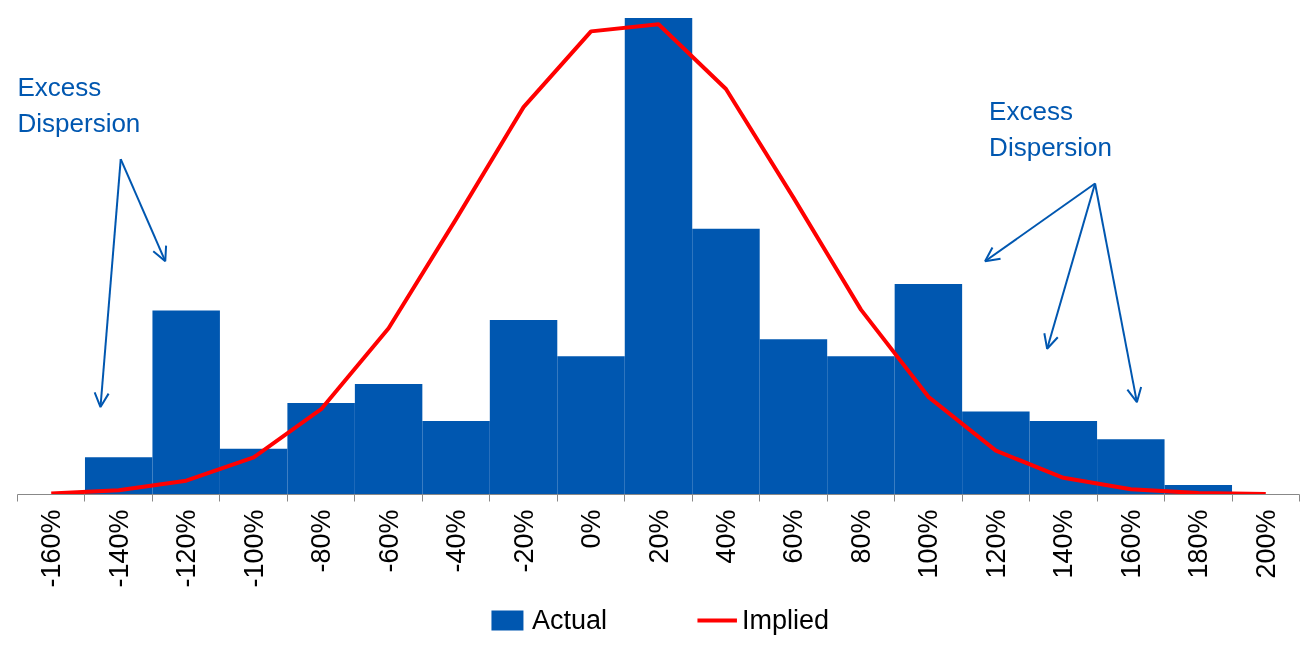  Describe the element at coordinates (186, 548) in the screenshot. I see `x-tick-label: -120%` at that location.